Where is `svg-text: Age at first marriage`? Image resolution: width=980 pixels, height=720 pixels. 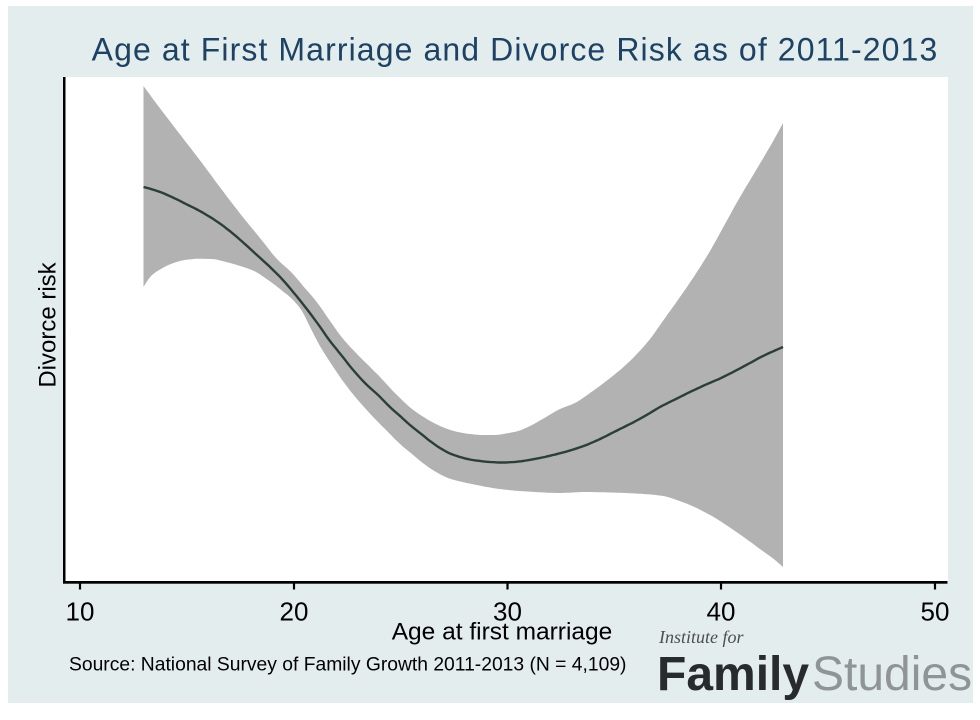
svg-text: Age at first marriage is located at coordinates (502, 632).